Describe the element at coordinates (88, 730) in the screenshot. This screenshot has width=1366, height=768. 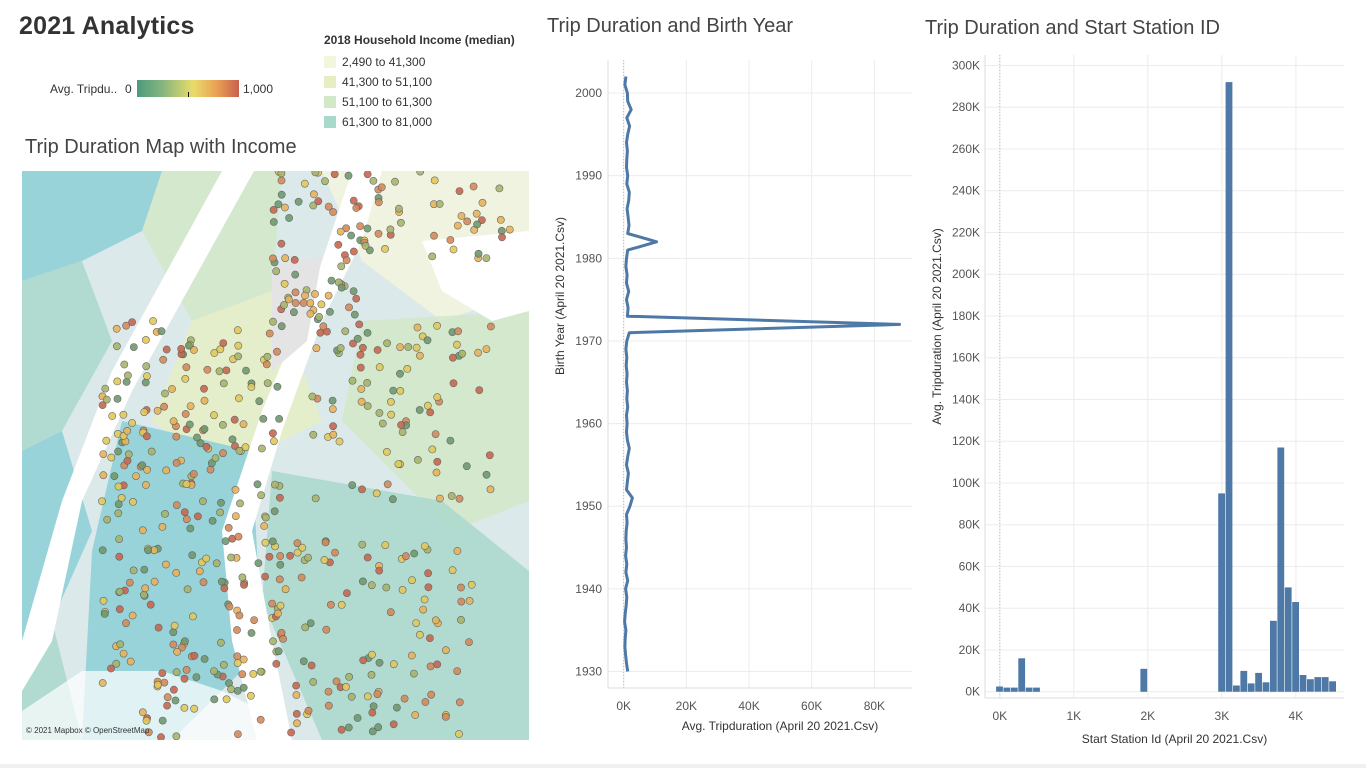
I see `map-attribution: © 2021 Mapbox © OpenStreetMap` at that location.